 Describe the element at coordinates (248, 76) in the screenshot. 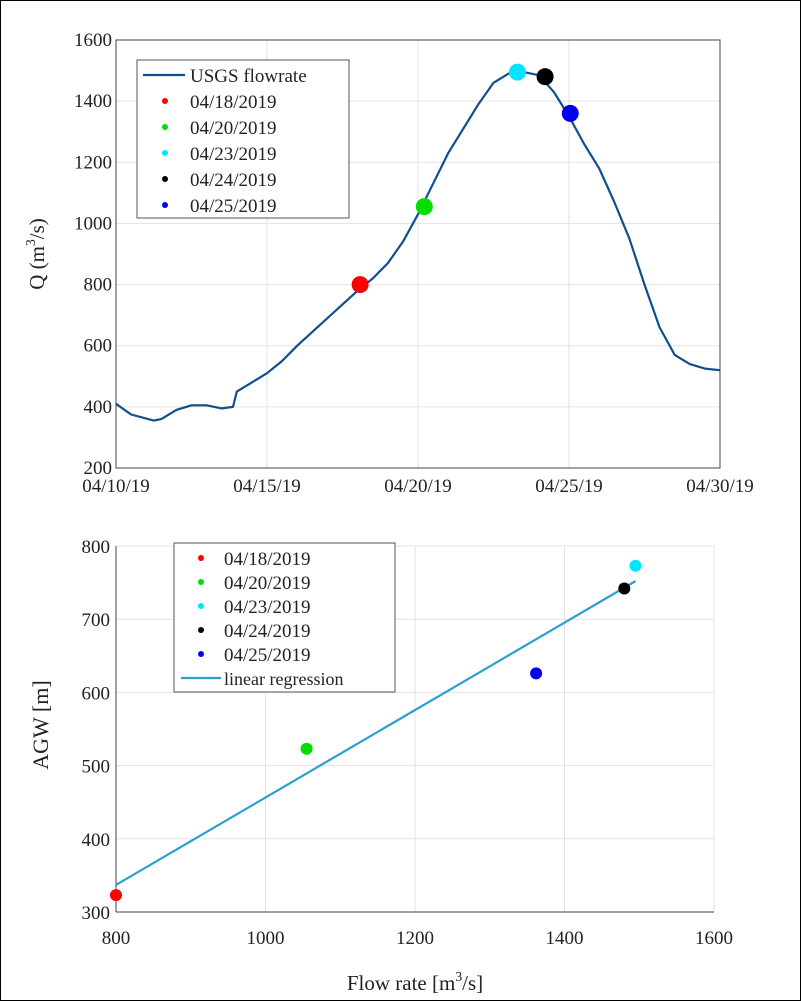

I see `legend-label: USGS flowrate` at that location.